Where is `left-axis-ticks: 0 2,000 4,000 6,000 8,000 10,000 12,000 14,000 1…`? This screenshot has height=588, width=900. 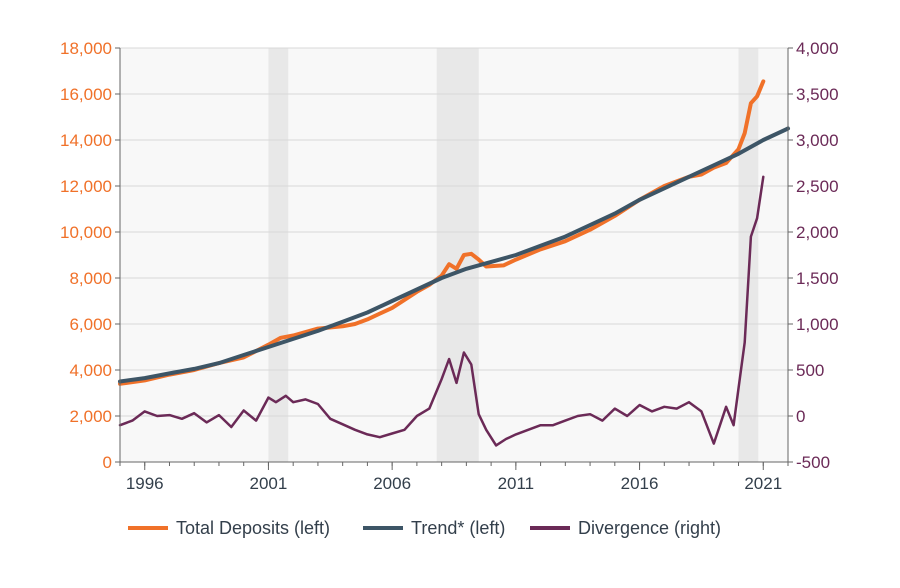
left-axis-ticks: 0 2,000 4,000 6,000 8,000 10,000 12,000 14,000 1… is located at coordinates (90, 255).